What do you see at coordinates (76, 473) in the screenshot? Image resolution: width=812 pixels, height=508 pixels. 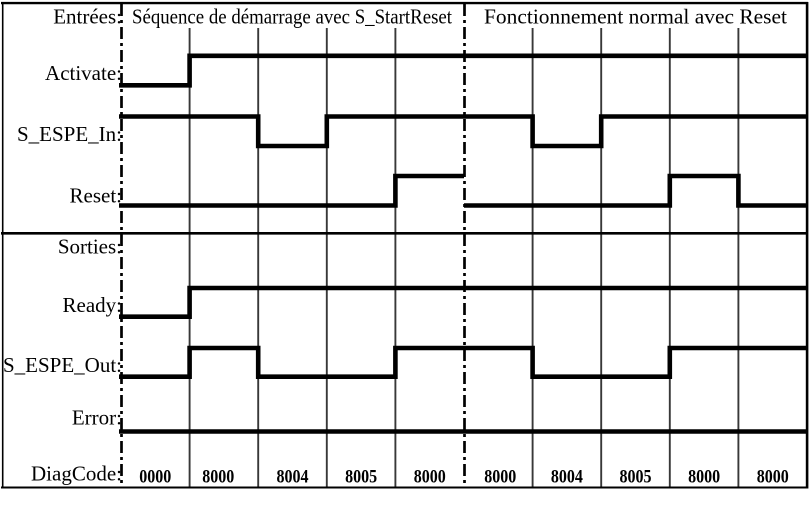 I see `svg-text: DiagCode:` at bounding box center [76, 473].